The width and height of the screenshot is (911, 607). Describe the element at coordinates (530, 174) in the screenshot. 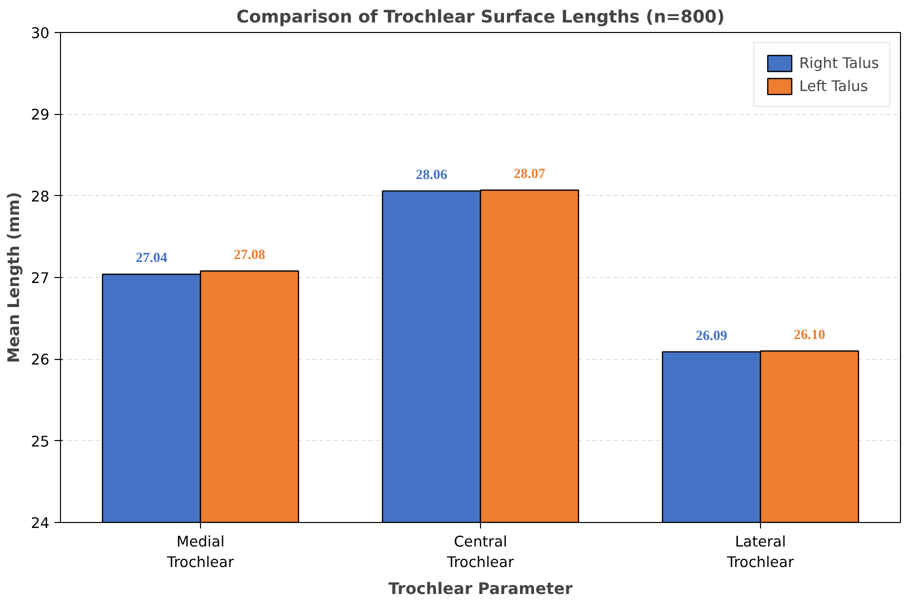

I see `data-label: 28.07` at that location.